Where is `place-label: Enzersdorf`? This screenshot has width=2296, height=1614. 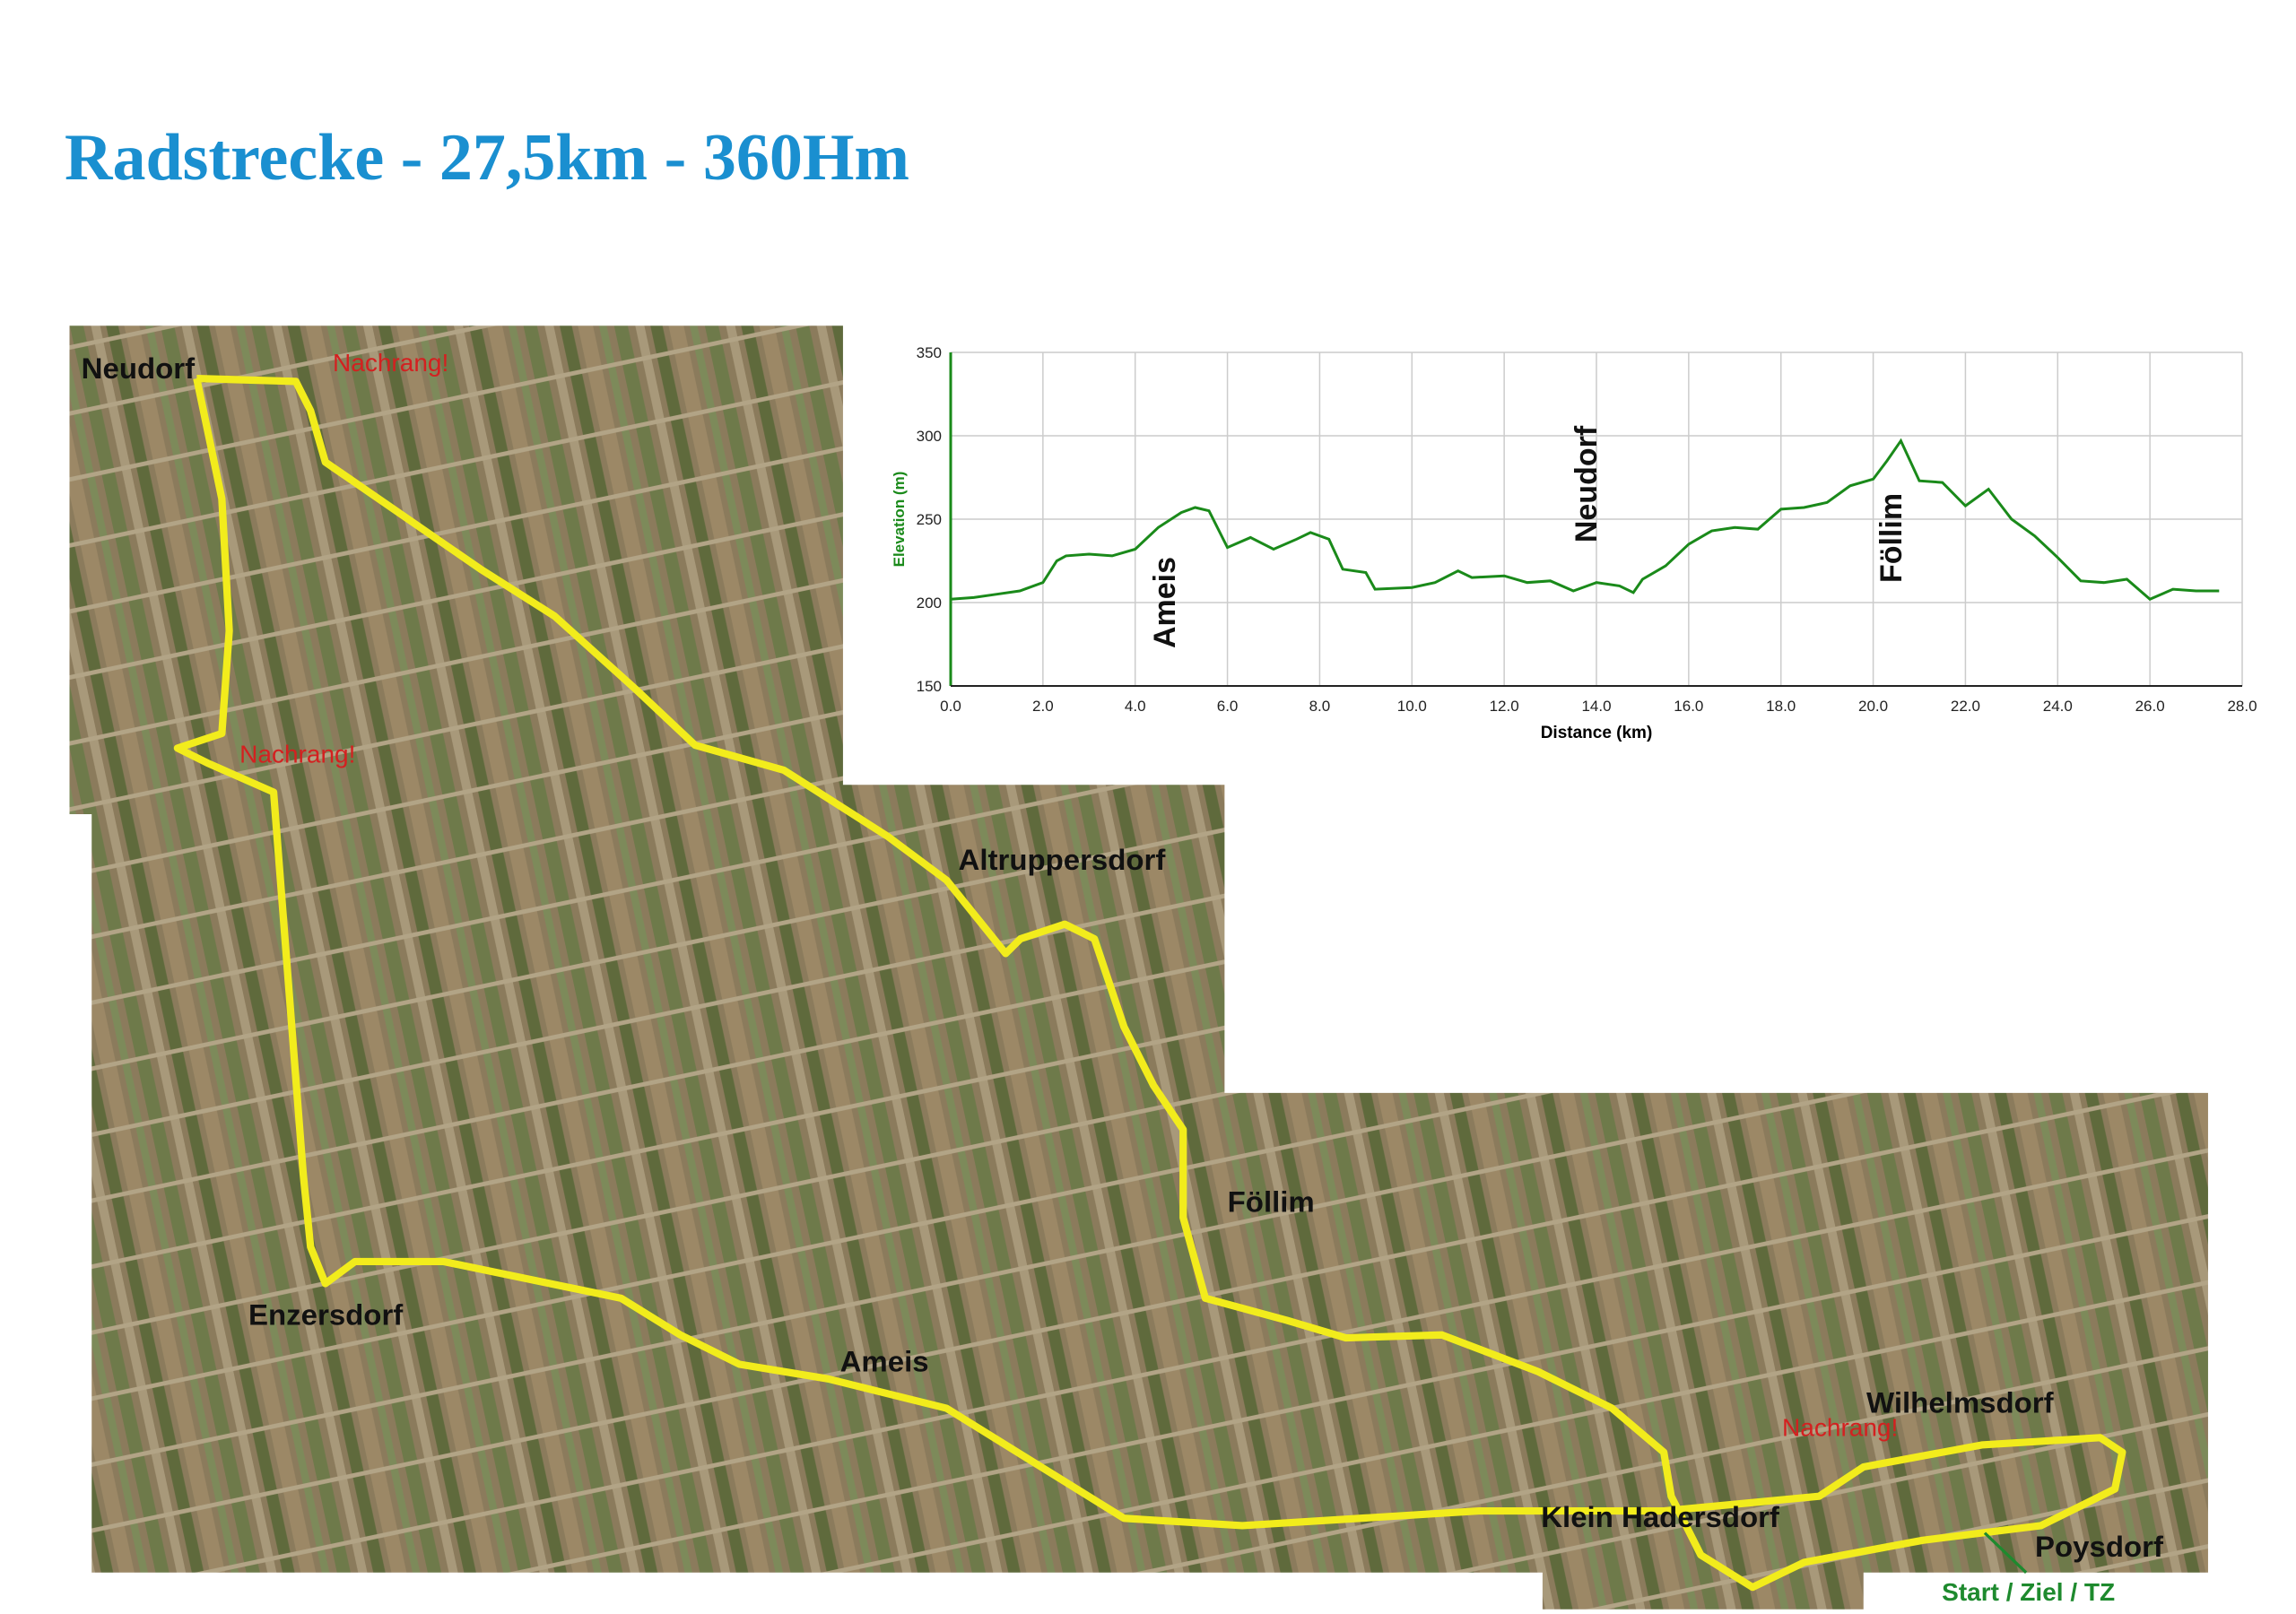
place-label: Enzersdorf is located at coordinates (325, 1314).